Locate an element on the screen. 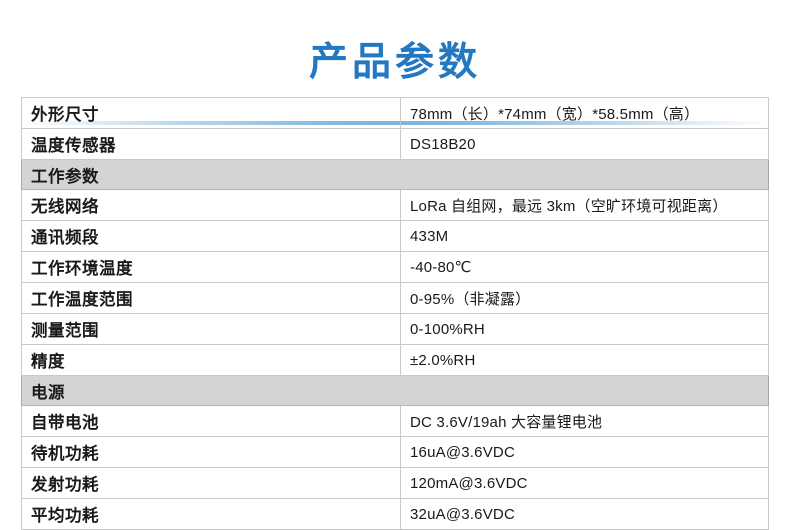 Image resolution: width=790 pixels, height=530 pixels. spec-table-row: 无线网络 LoRa 自组网，最远 3km（空旷环境可视距离） is located at coordinates (395, 205).